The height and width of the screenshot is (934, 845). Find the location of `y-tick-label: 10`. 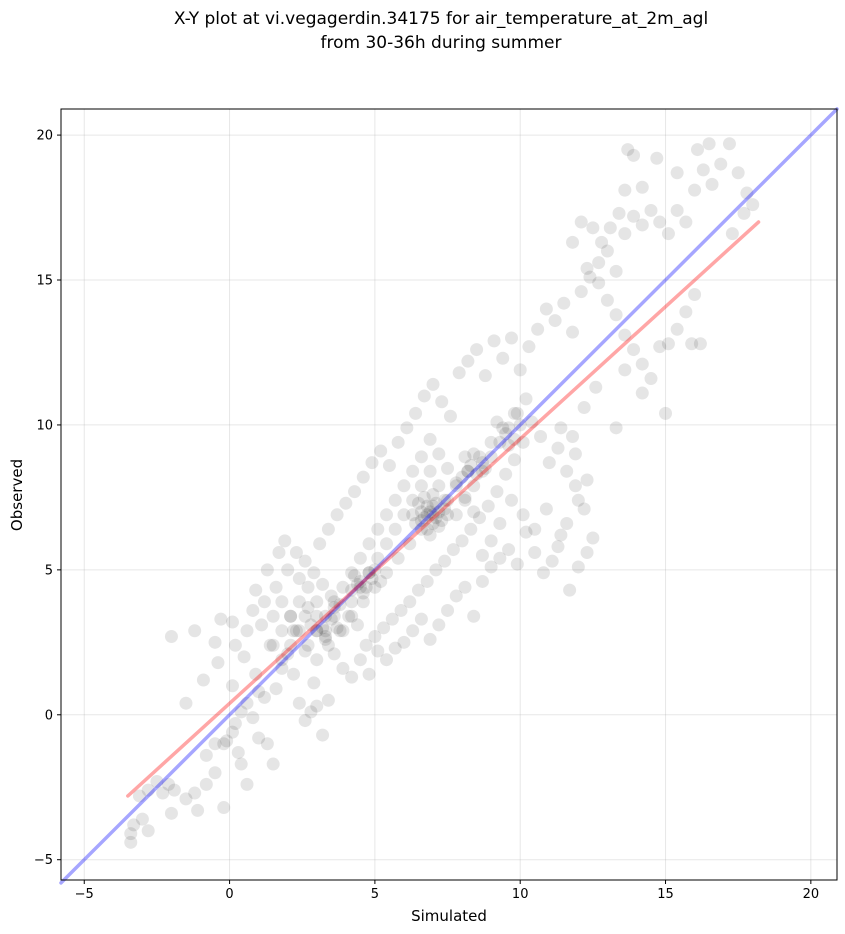

y-tick-label: 10 is located at coordinates (44, 425).